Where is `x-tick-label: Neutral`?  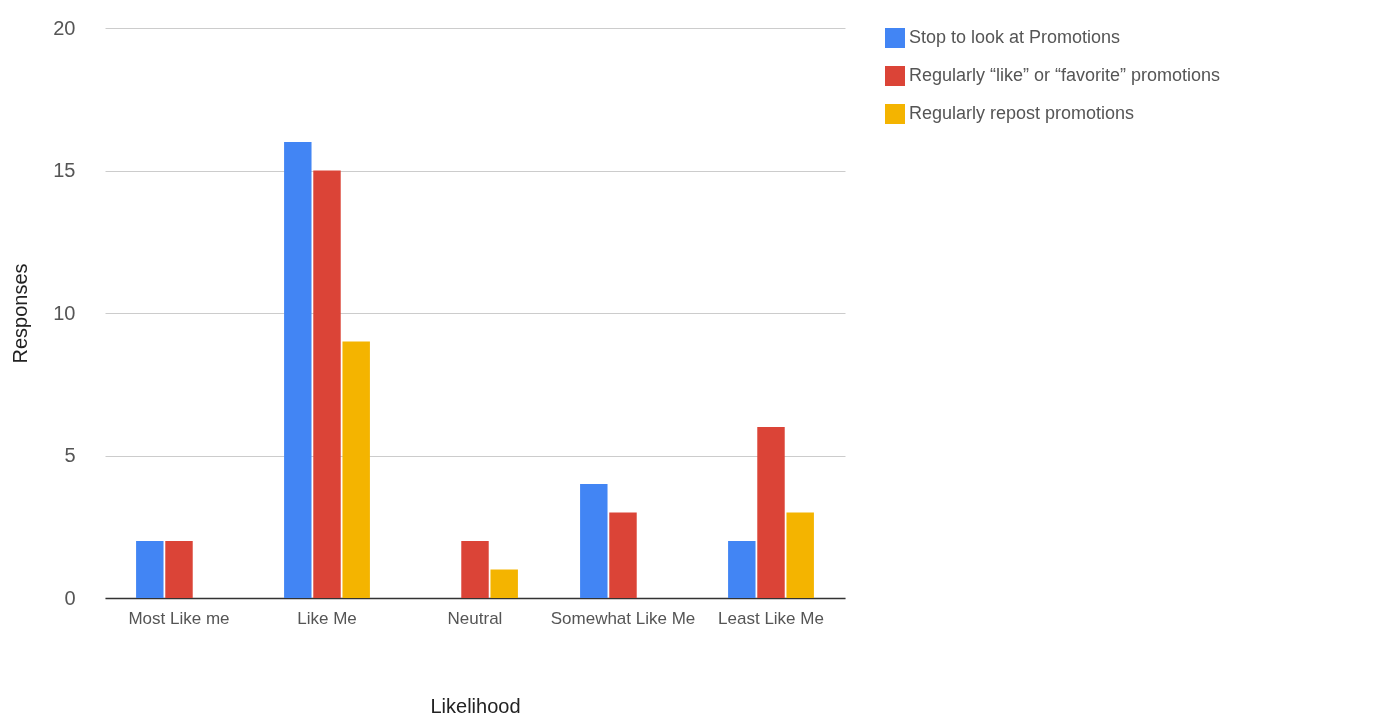 x-tick-label: Neutral is located at coordinates (475, 618).